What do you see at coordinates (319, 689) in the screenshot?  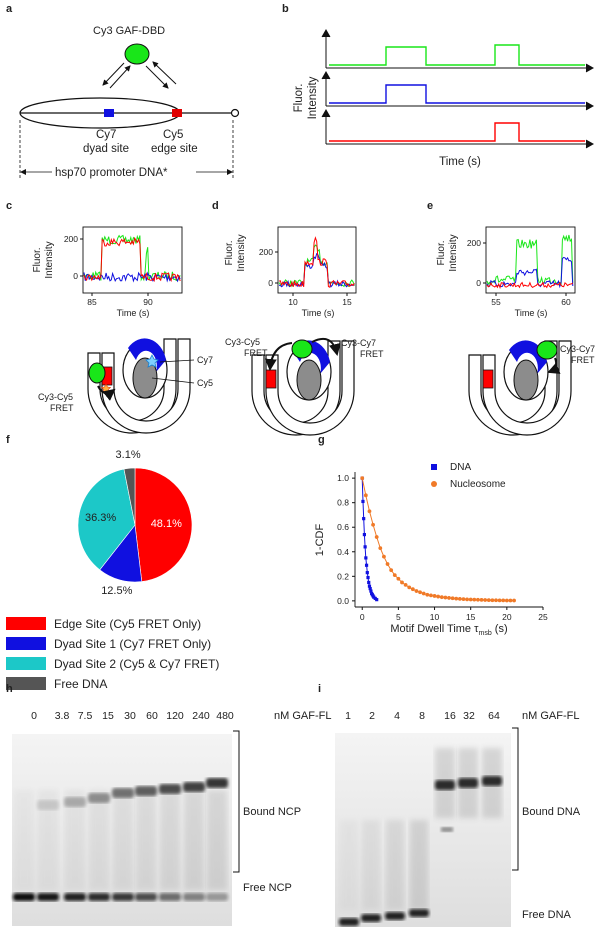 I see `panel-label-i: i` at bounding box center [319, 689].